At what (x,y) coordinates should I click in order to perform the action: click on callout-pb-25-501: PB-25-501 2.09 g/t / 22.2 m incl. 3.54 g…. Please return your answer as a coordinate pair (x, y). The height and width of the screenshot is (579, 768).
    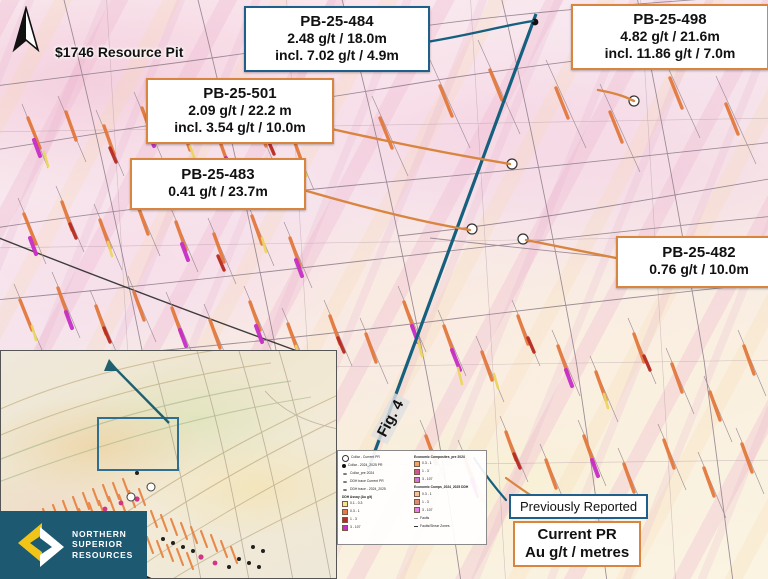
    Looking at the image, I should click on (240, 111).